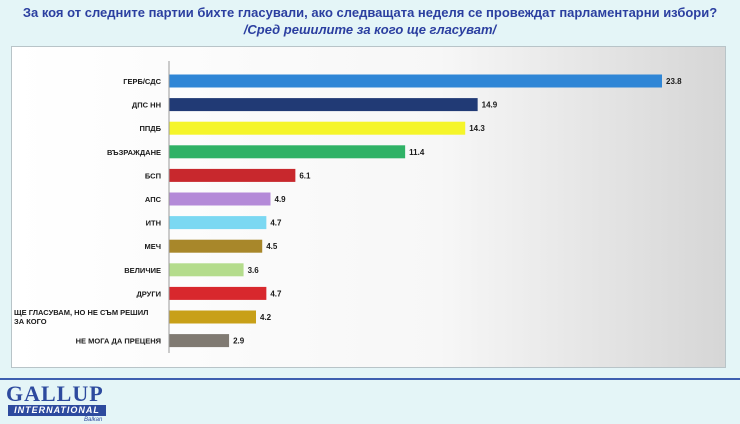 This screenshot has width=740, height=424. I want to click on category-label: ППДБ, so click(150, 128).